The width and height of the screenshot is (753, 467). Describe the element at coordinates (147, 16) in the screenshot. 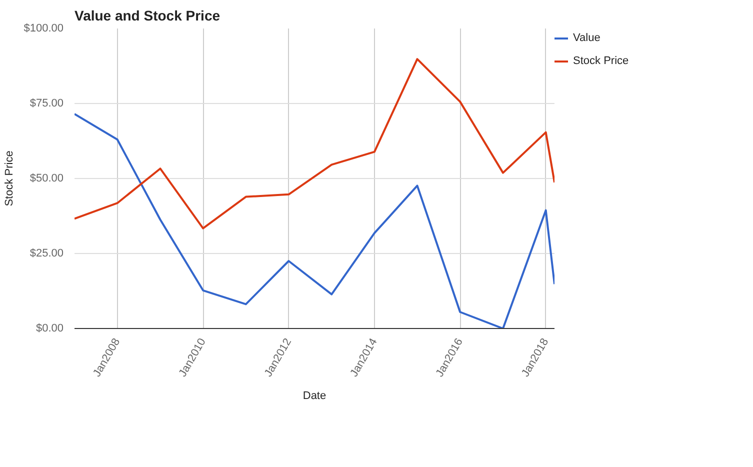

I see `chart-title: Value and Stock Price` at that location.